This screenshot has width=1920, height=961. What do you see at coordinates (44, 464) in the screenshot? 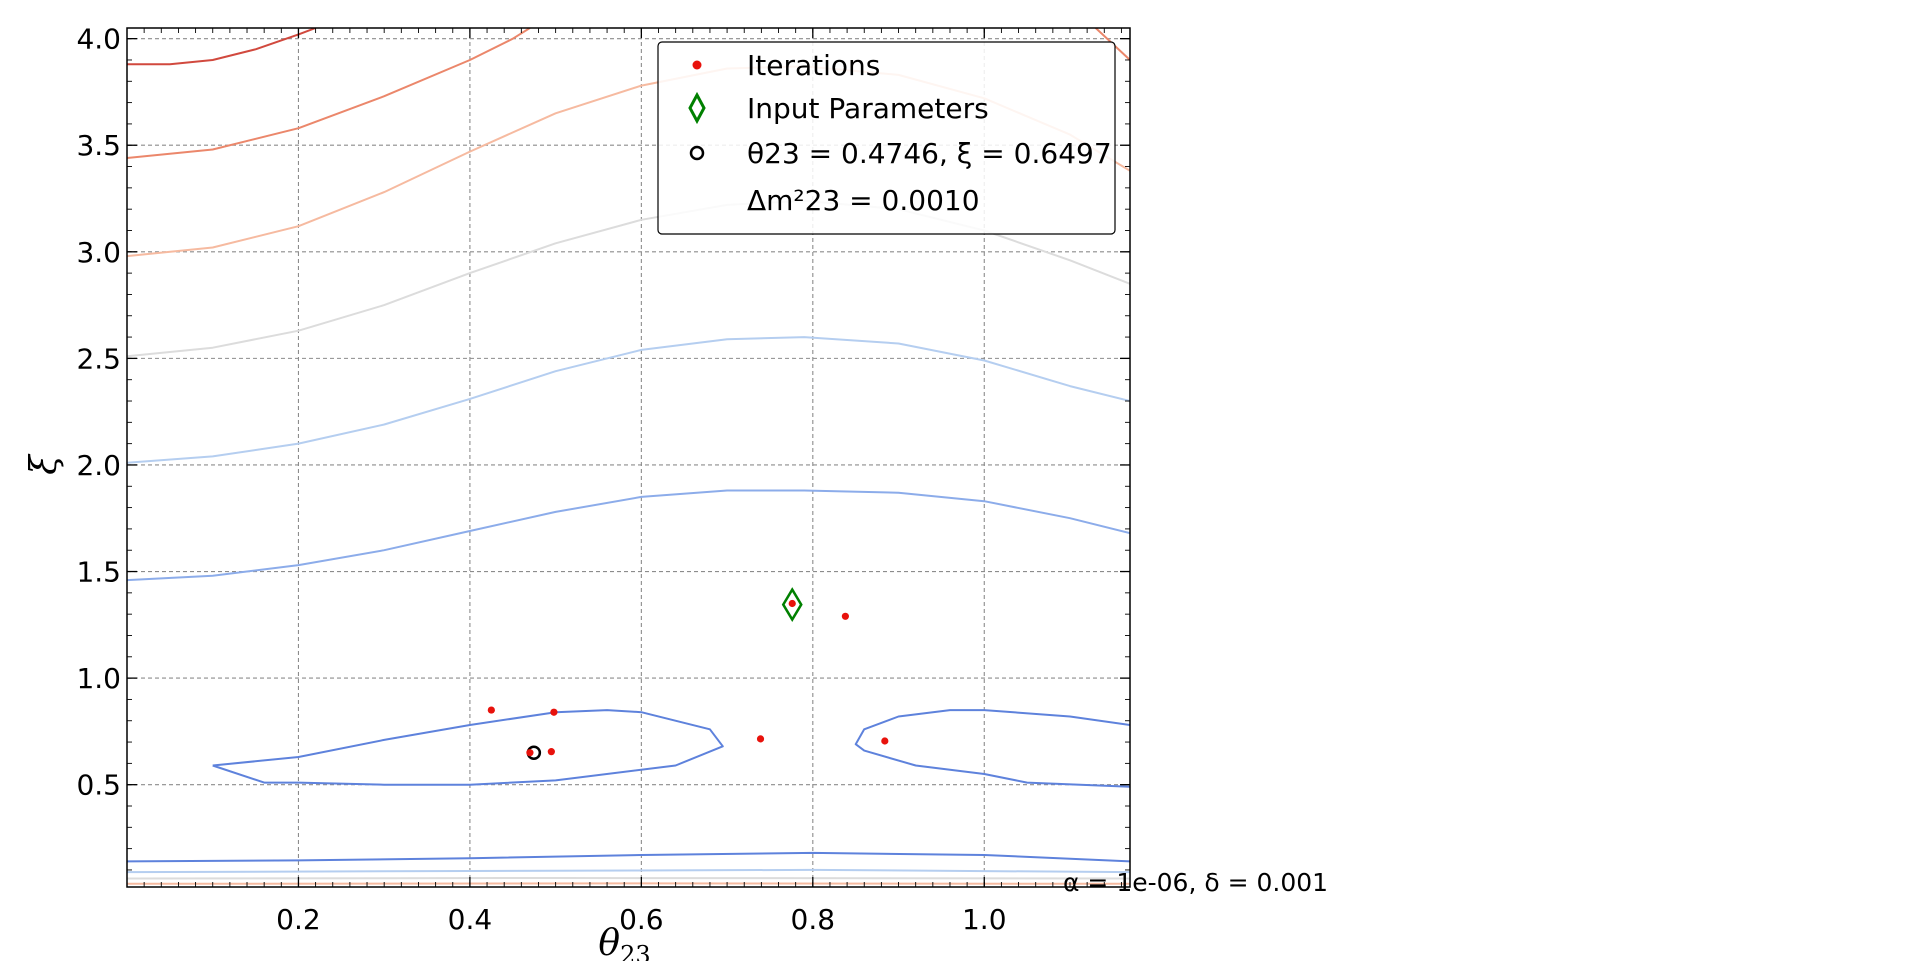
I see `y-axis-label: ξ` at bounding box center [44, 464].